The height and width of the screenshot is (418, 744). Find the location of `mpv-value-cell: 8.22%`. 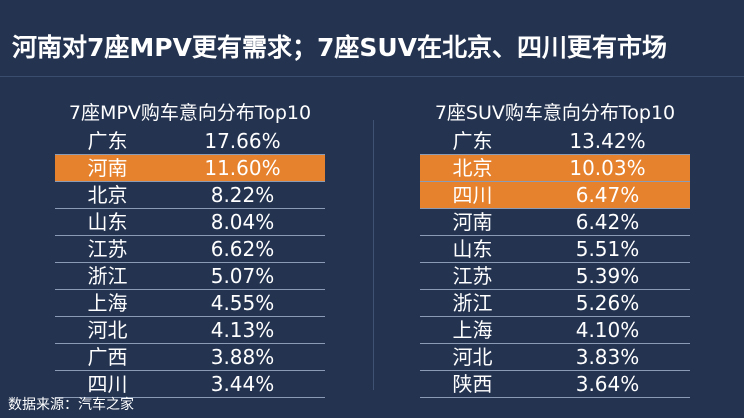

mpv-value-cell: 8.22% is located at coordinates (242, 195).